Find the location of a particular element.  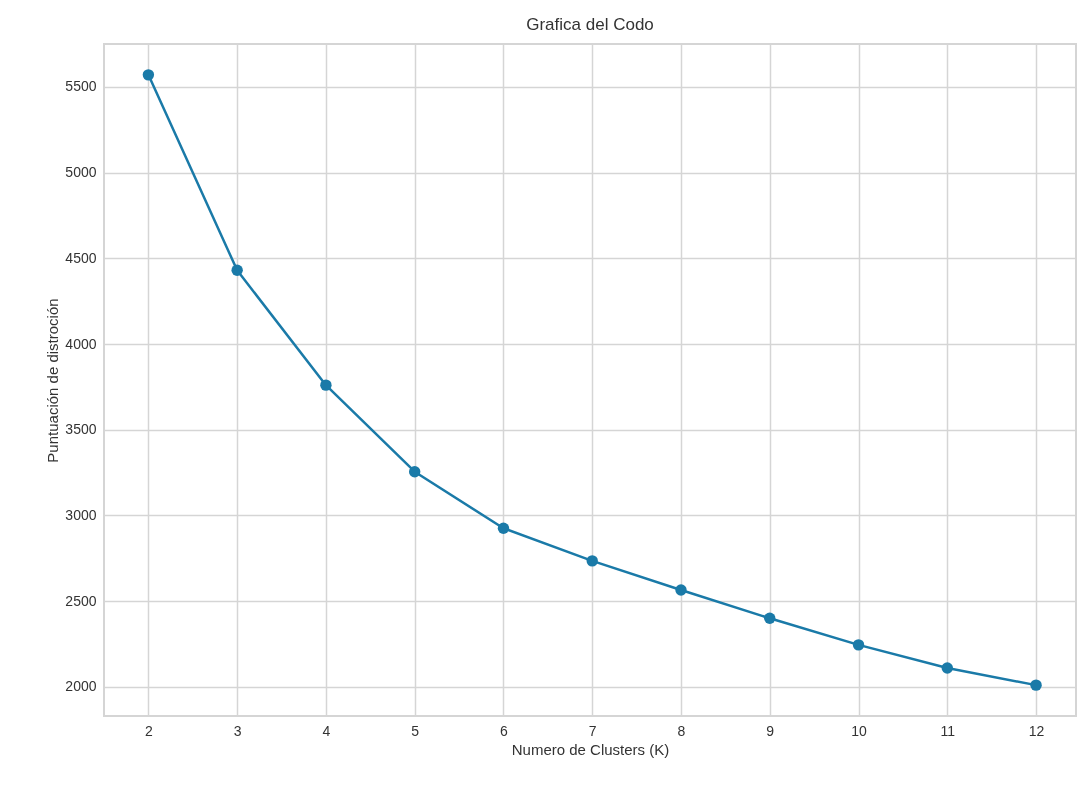

y-tick-label: 5500 is located at coordinates (81, 86).